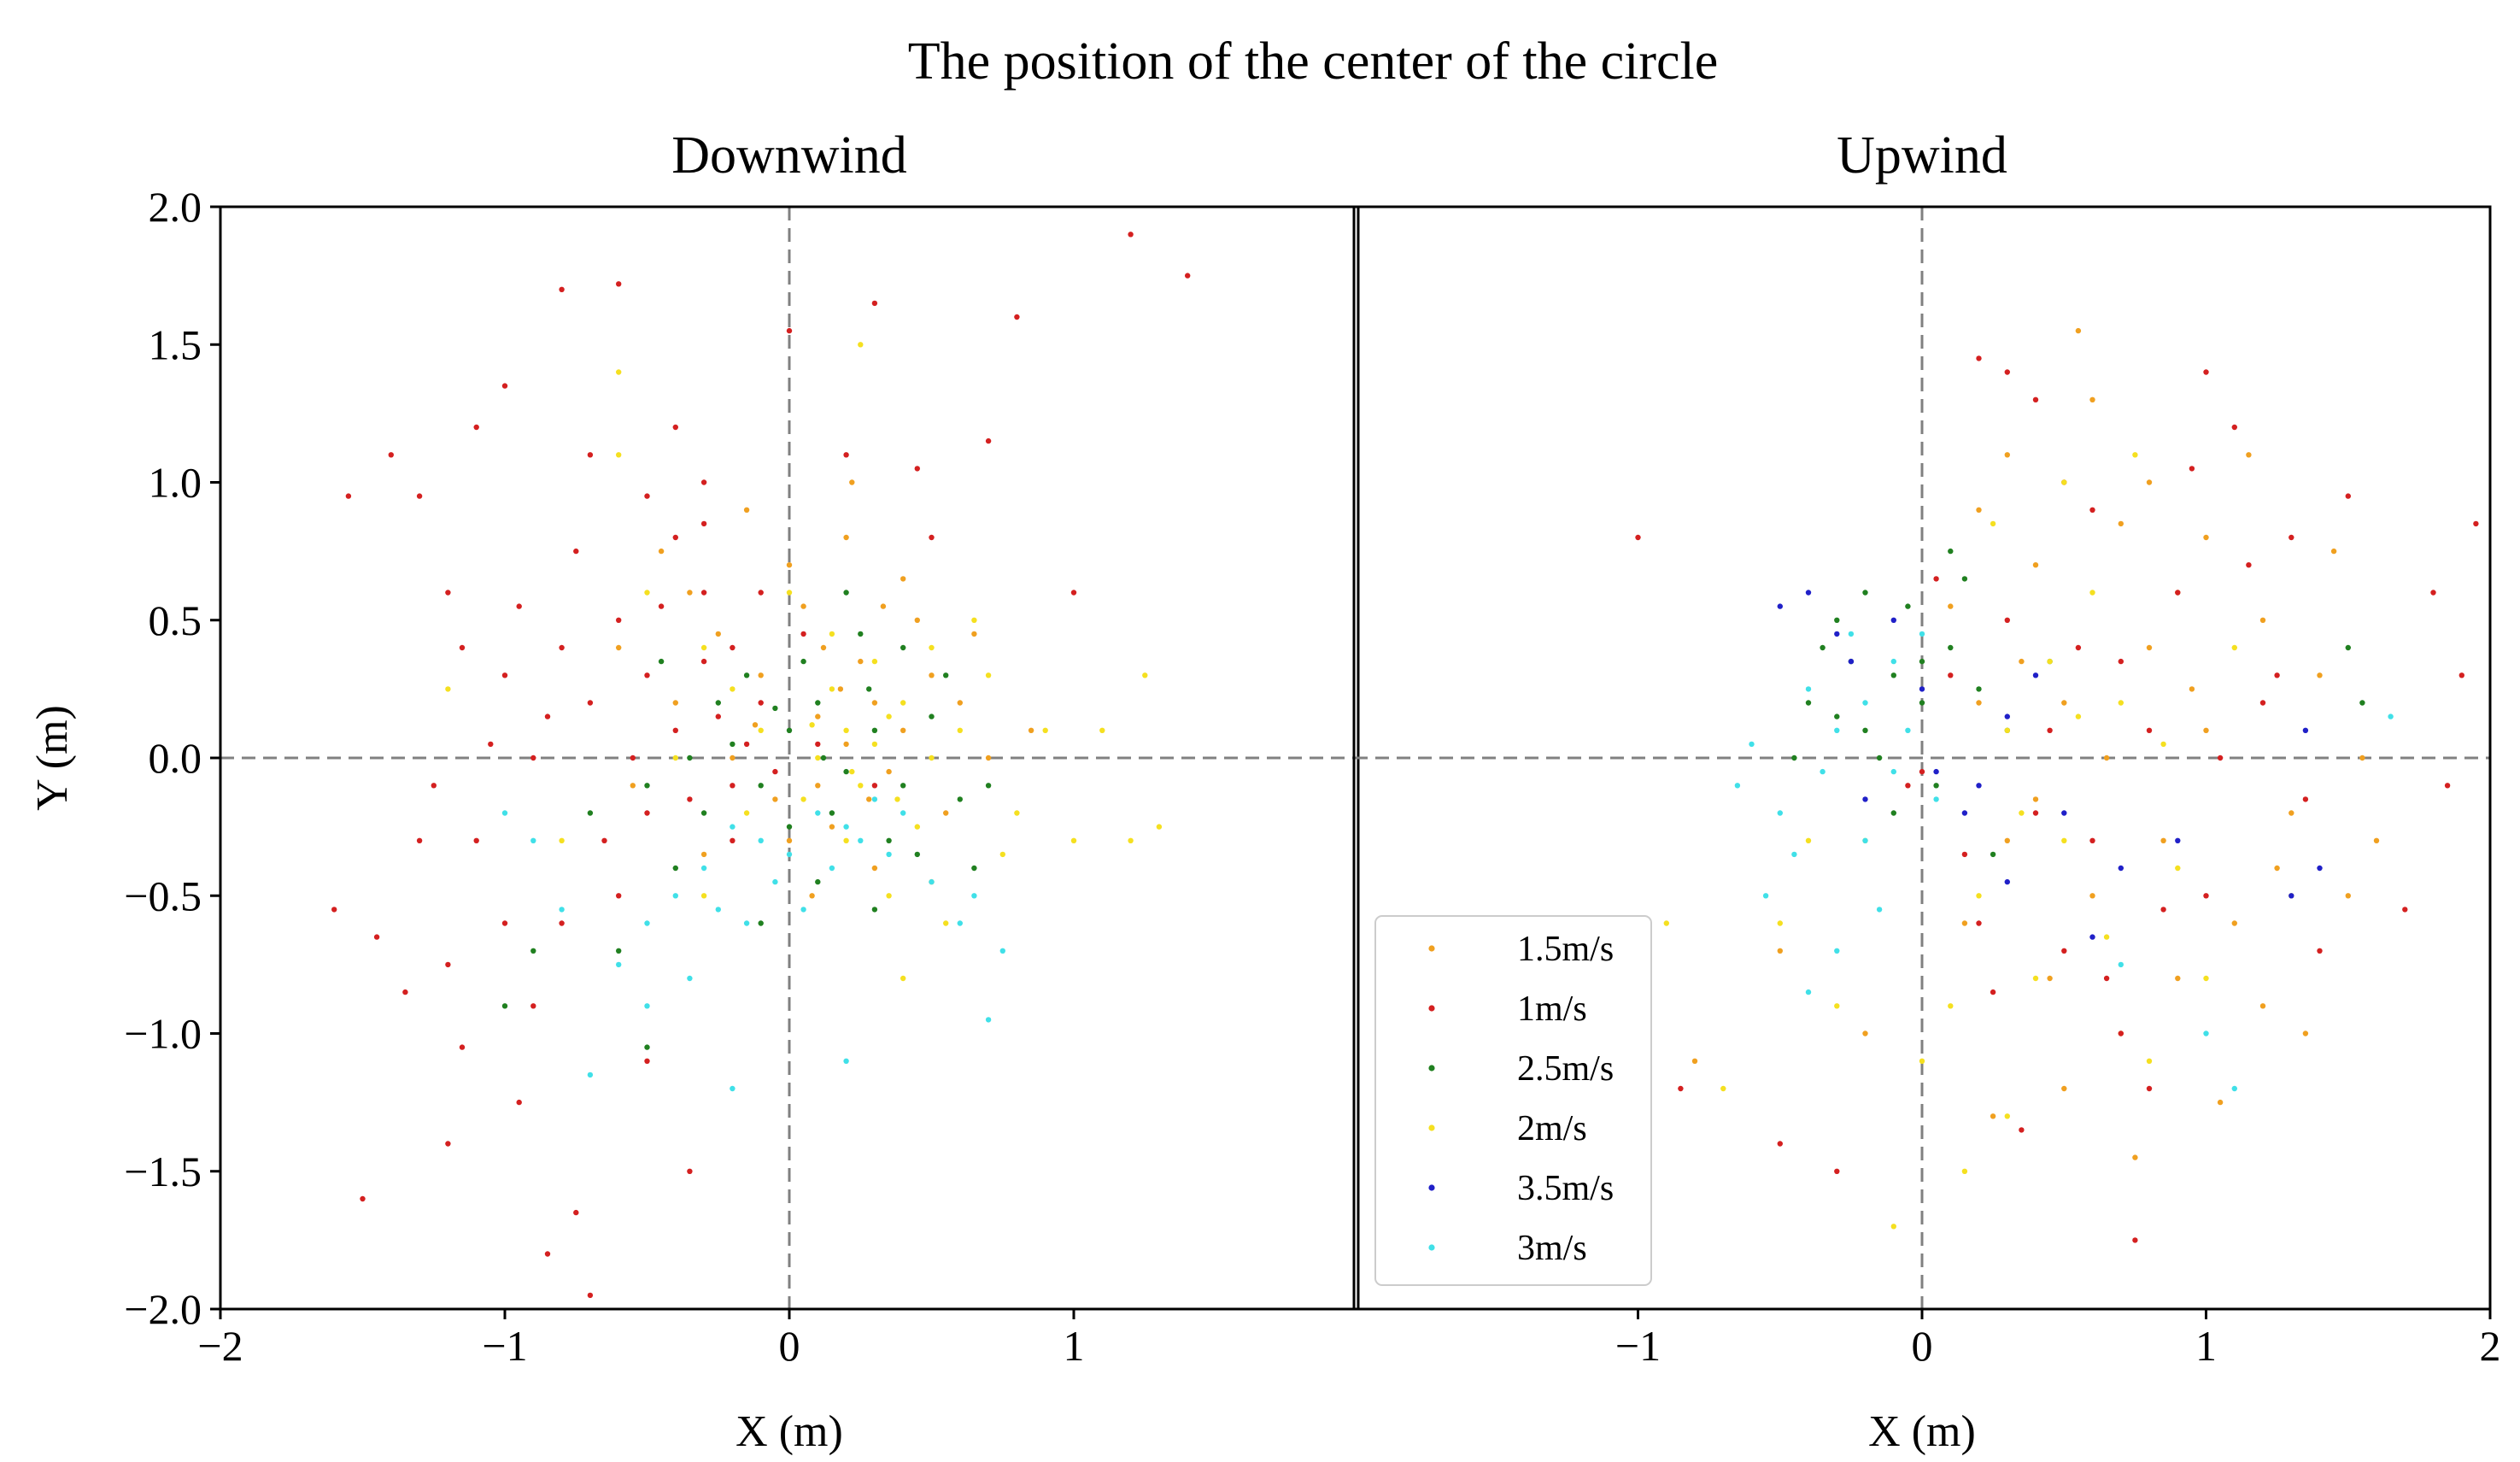  What do you see at coordinates (220, 1346) in the screenshot?
I see `downwind-x-tick-label: −2` at bounding box center [220, 1346].